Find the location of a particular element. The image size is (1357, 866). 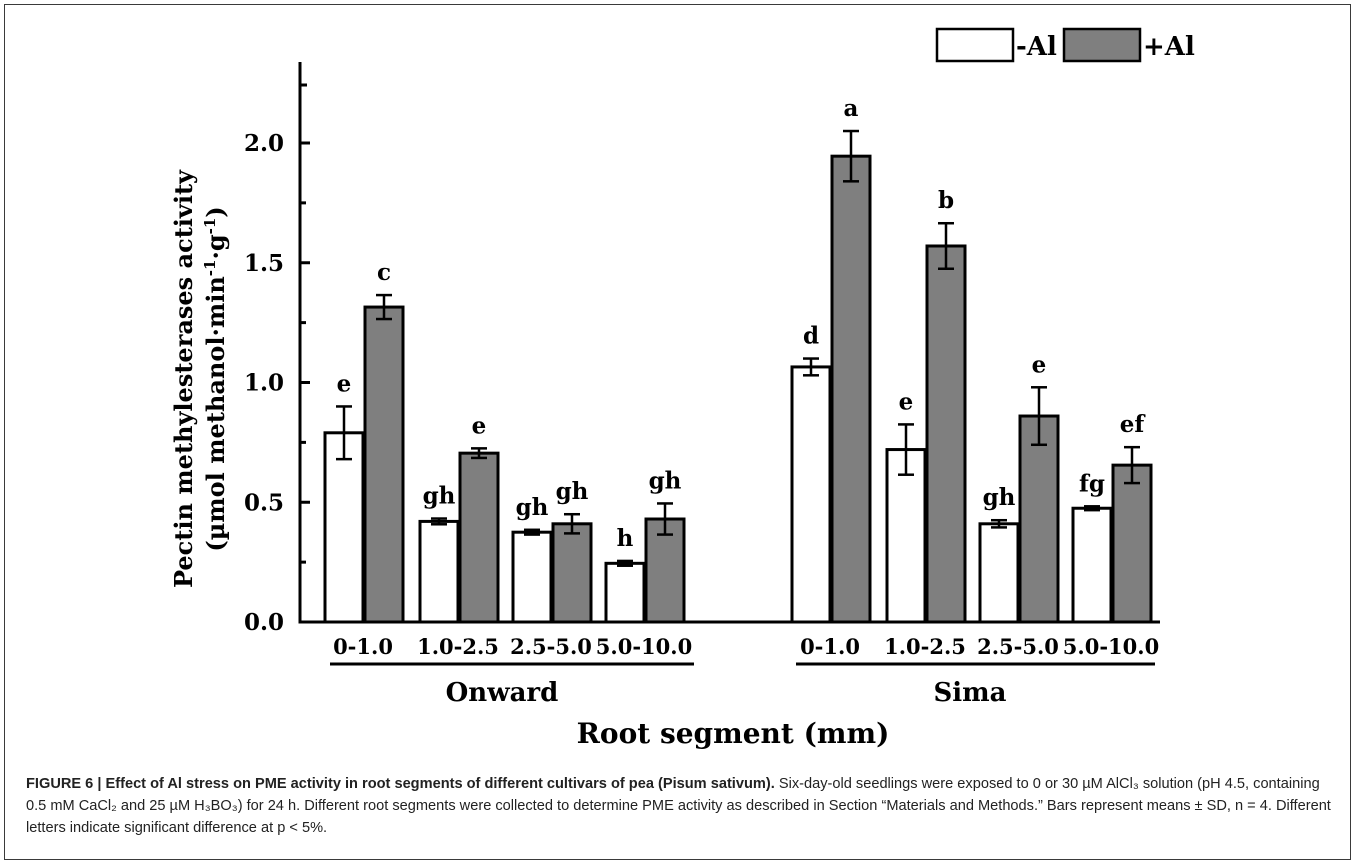

x-axis-title: Root segment (mm) is located at coordinates (733, 733).